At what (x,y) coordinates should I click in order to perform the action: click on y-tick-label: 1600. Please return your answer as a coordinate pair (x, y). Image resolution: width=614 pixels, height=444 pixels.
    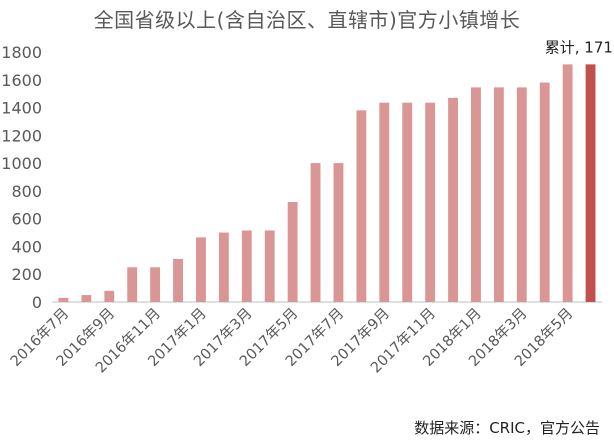
    Looking at the image, I should click on (21, 80).